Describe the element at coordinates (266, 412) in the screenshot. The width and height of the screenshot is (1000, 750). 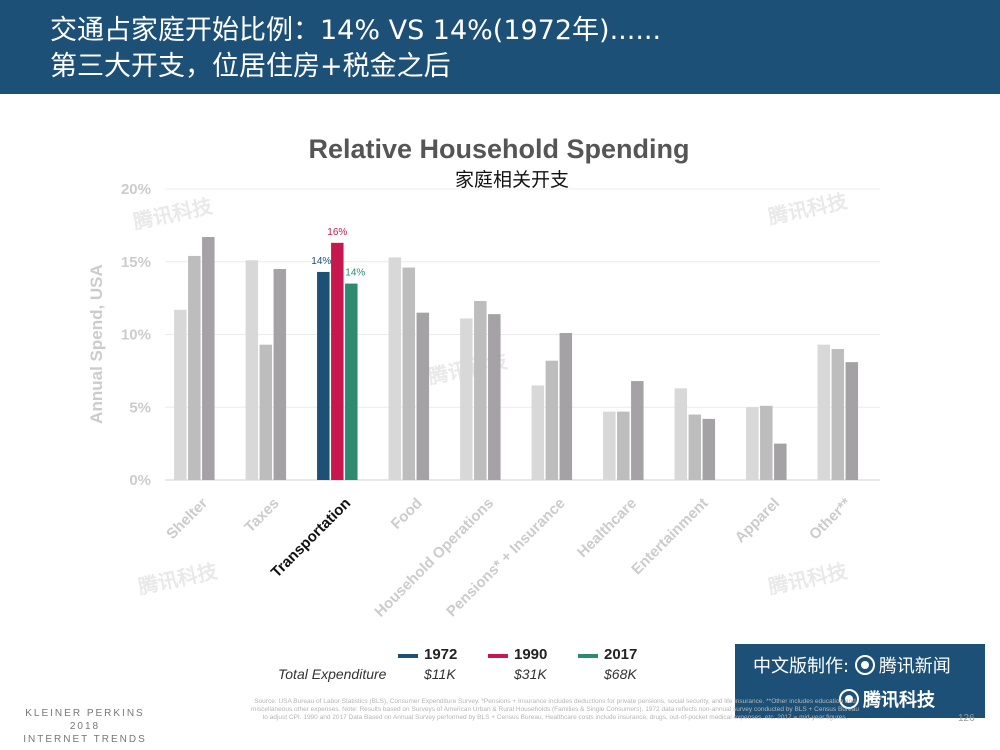
I see `bar-taxes-1990` at that location.